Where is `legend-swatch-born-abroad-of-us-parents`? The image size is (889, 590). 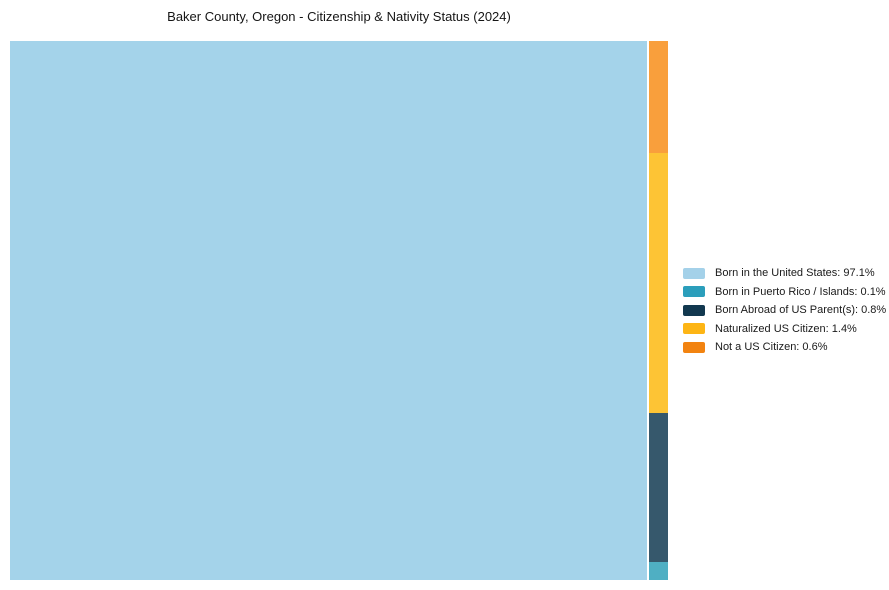 legend-swatch-born-abroad-of-us-parents is located at coordinates (694, 310).